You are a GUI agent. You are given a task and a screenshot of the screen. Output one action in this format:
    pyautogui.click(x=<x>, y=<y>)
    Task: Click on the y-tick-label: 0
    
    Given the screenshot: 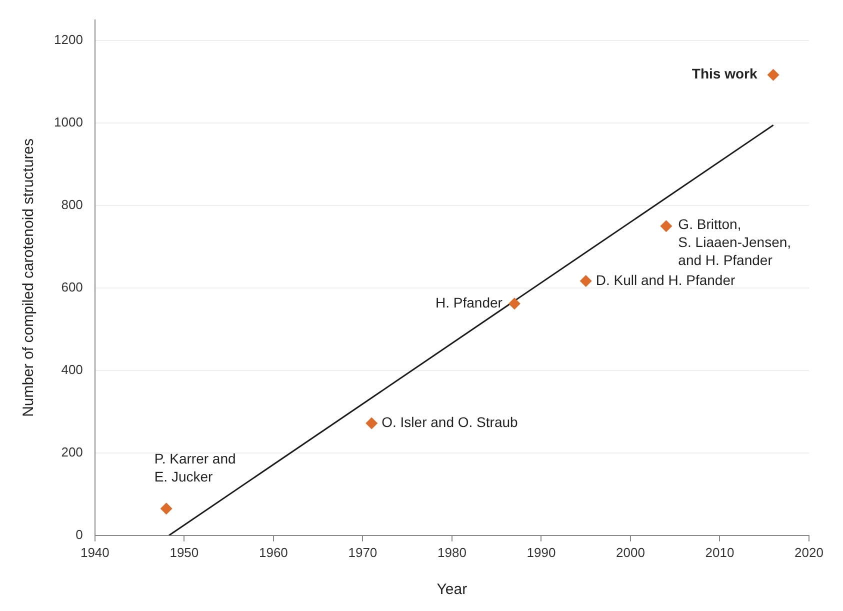 What is the action you would take?
    pyautogui.click(x=79, y=534)
    